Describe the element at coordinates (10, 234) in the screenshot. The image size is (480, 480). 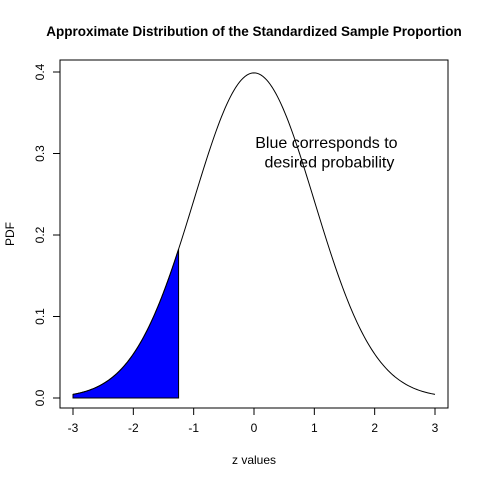
I see `y-axis-label: PDF` at that location.